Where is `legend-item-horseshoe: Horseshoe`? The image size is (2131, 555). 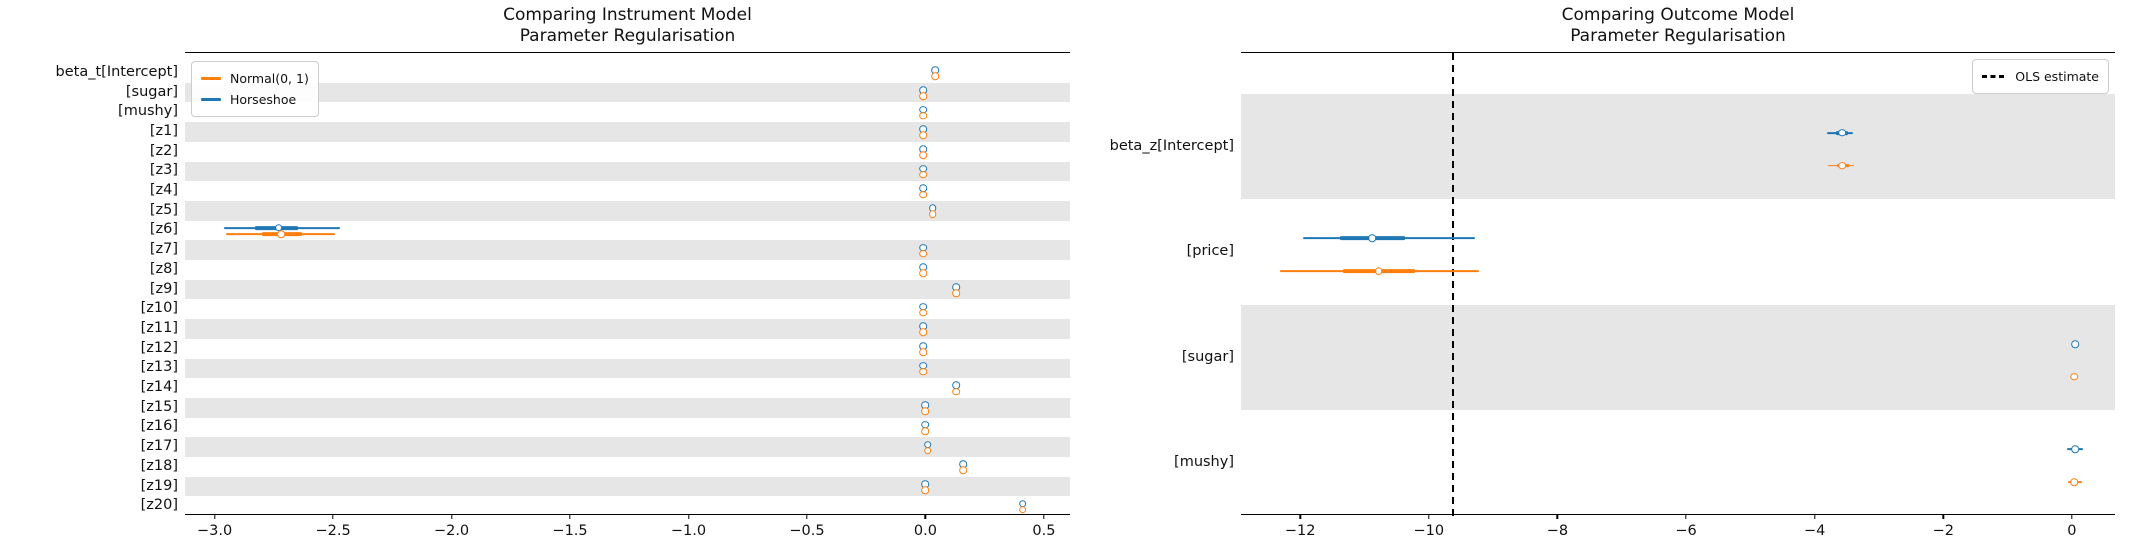
legend-item-horseshoe: Horseshoe is located at coordinates (255, 99).